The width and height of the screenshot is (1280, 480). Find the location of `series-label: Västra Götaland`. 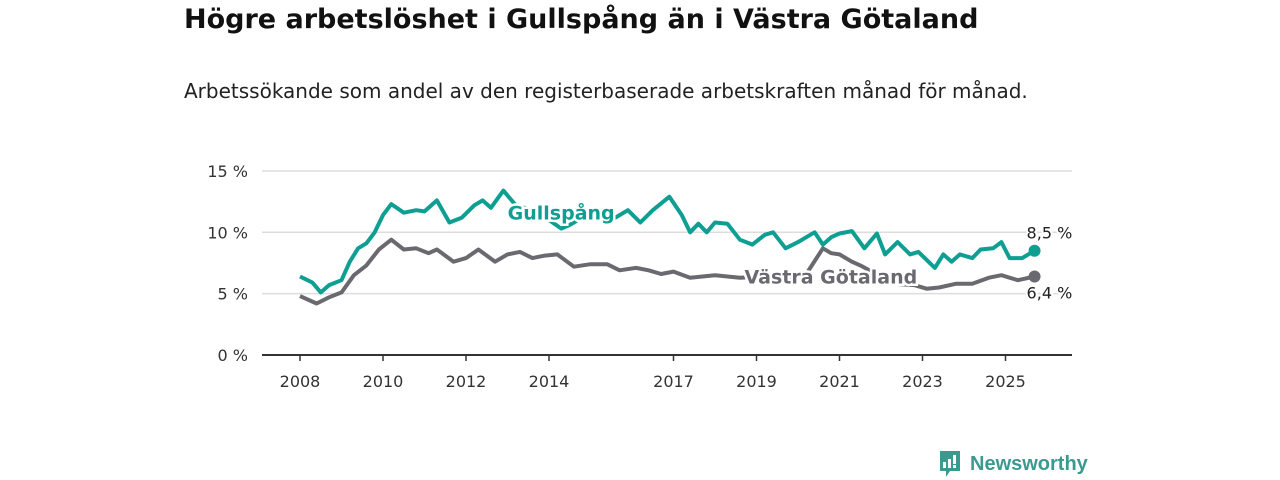

series-label: Västra Götaland is located at coordinates (831, 277).